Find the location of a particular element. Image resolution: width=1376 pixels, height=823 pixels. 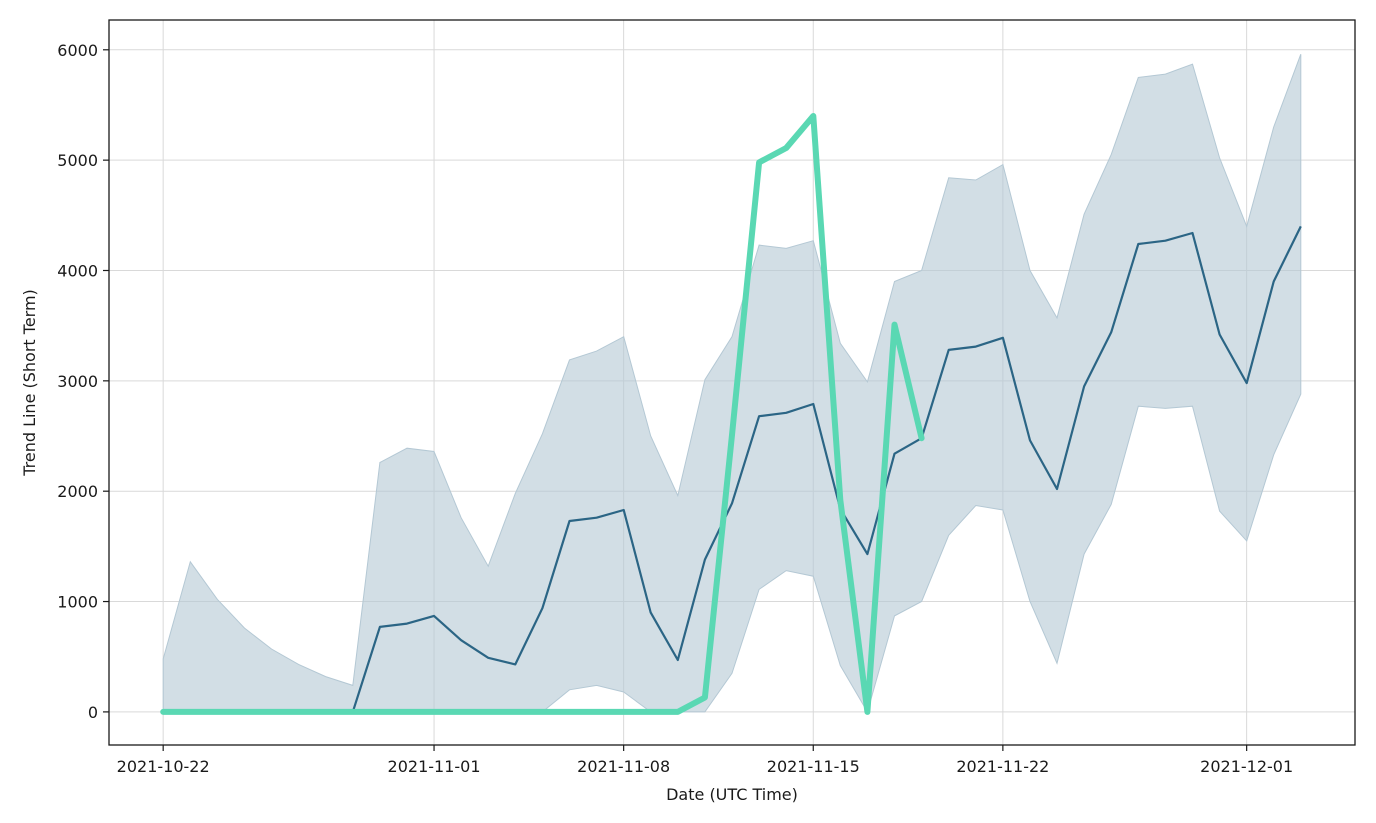

x-tick-label: 2021-10-22 is located at coordinates (163, 766).